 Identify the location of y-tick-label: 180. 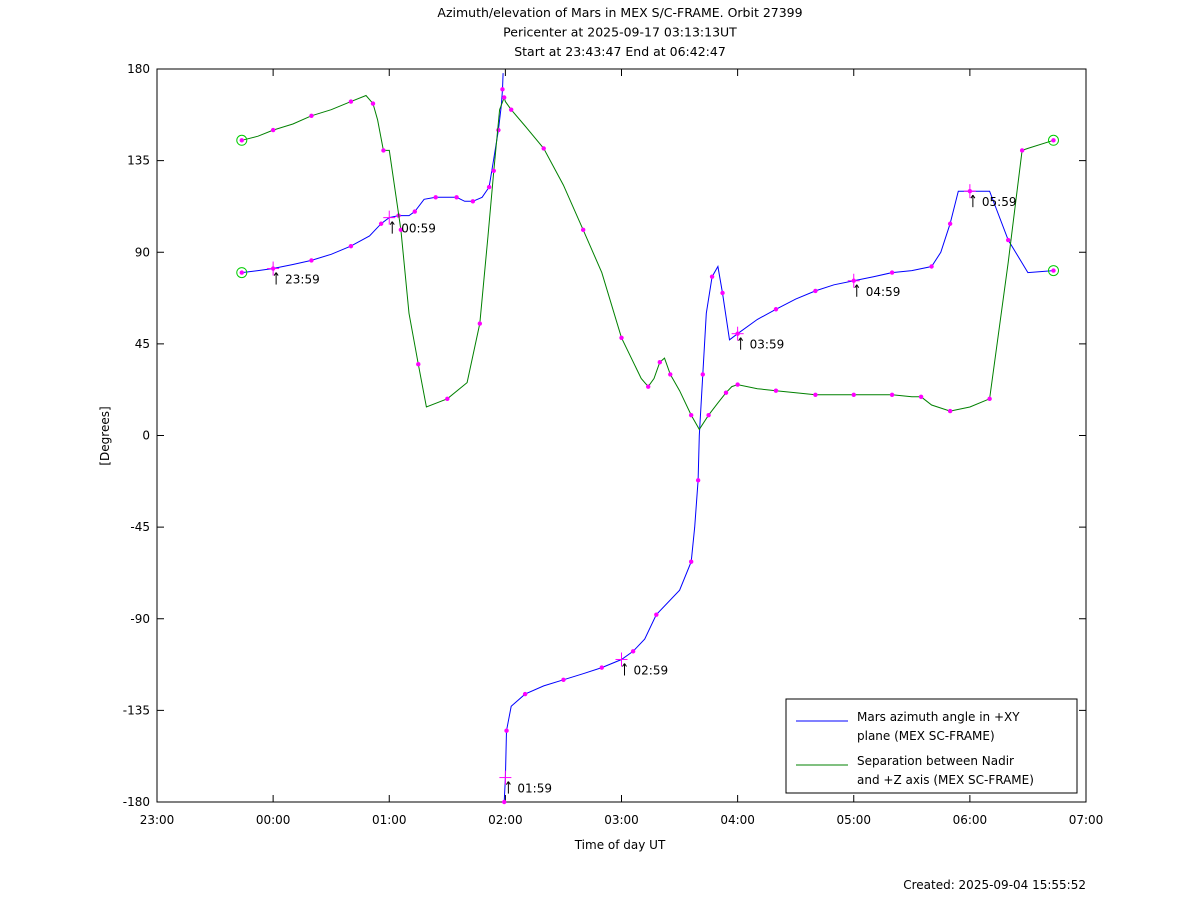
(138, 69).